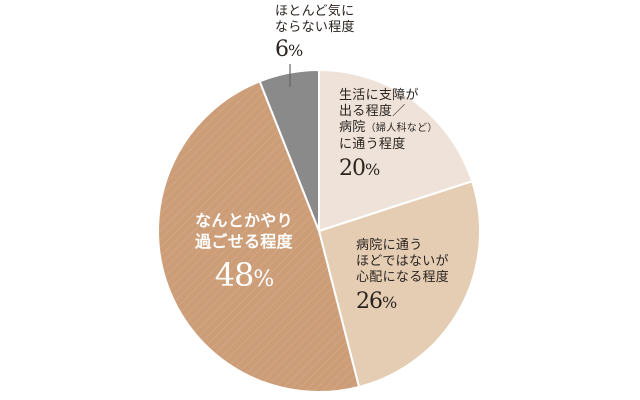  What do you see at coordinates (372, 111) in the screenshot?
I see `label-line: 出る程度／` at bounding box center [372, 111].